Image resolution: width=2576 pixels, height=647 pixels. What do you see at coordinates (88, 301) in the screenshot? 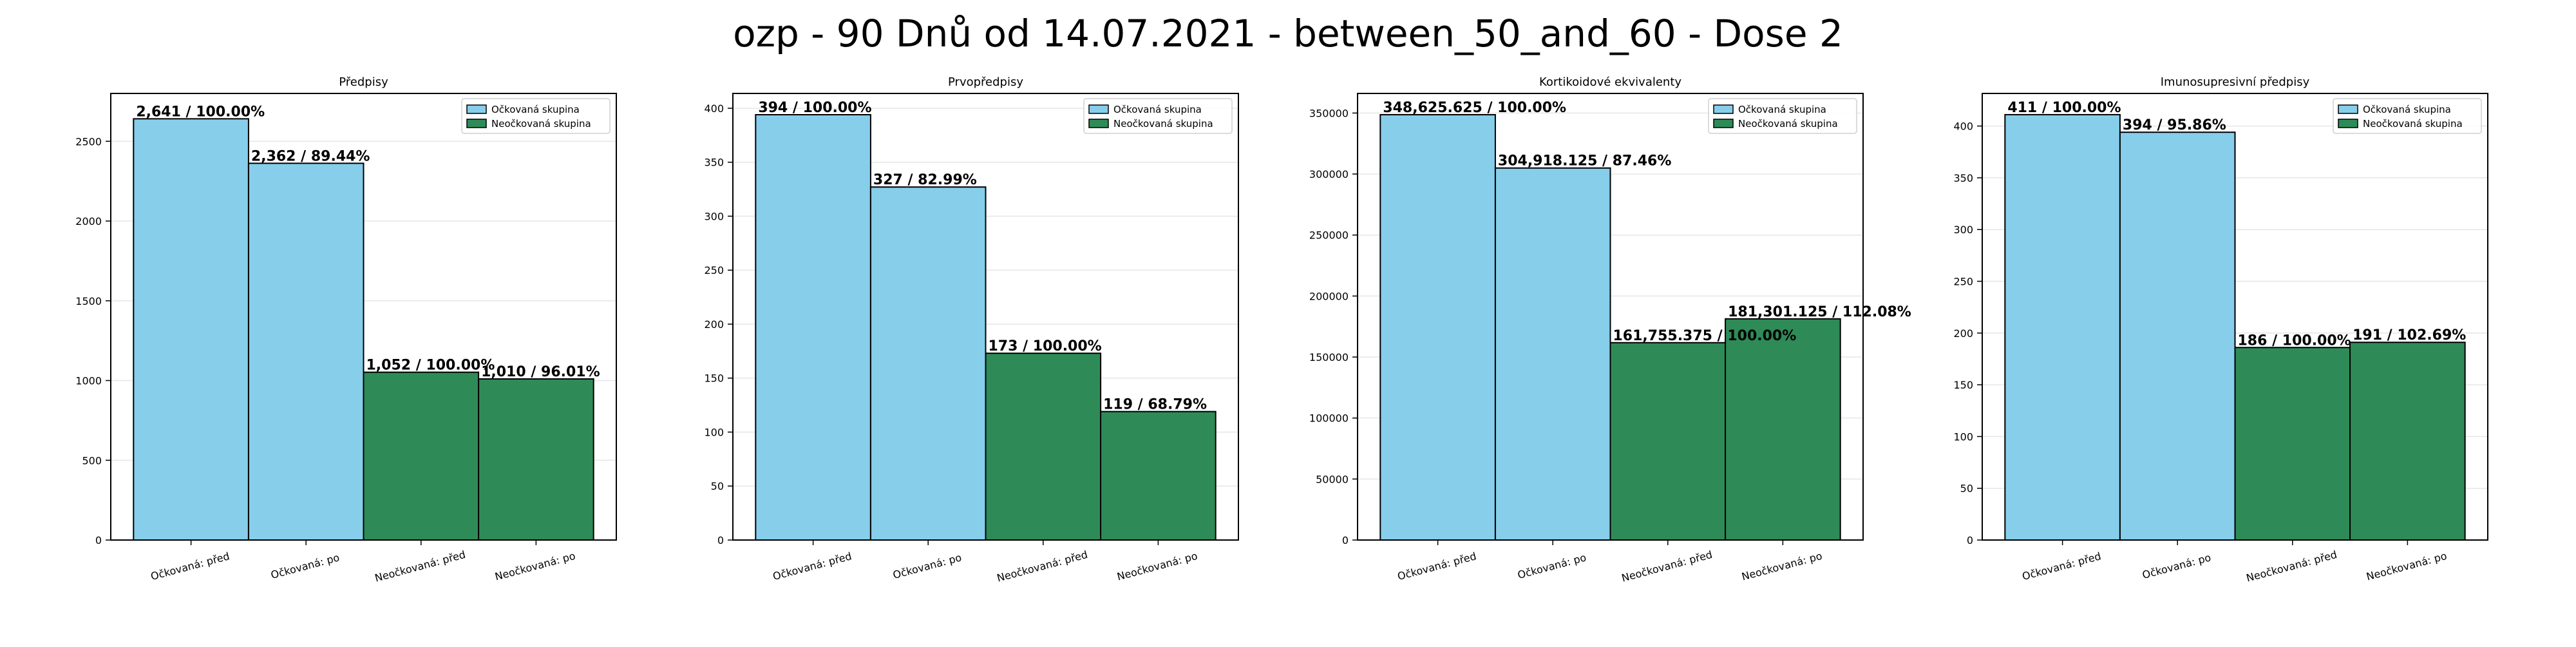
I see `y-tick-label: 1500` at bounding box center [88, 301].